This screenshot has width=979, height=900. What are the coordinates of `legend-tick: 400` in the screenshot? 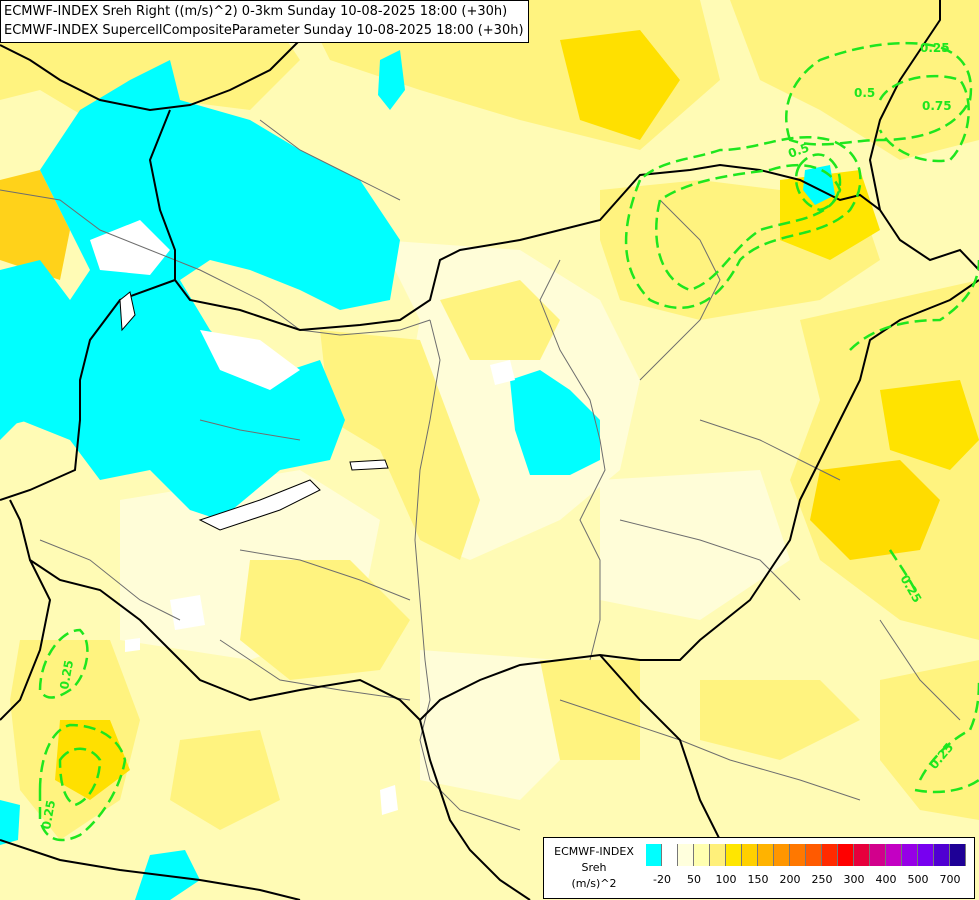 It's located at (886, 879).